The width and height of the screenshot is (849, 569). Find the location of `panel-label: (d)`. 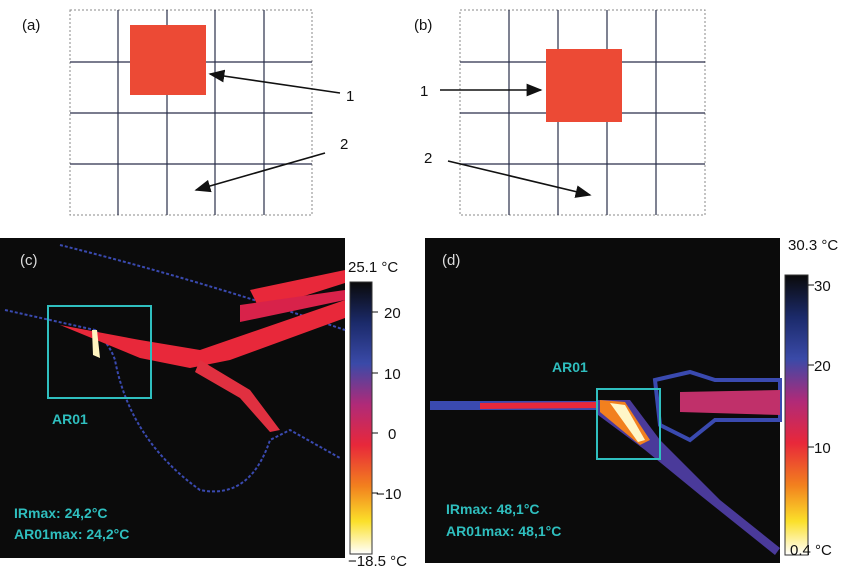

panel-label: (d) is located at coordinates (451, 260).